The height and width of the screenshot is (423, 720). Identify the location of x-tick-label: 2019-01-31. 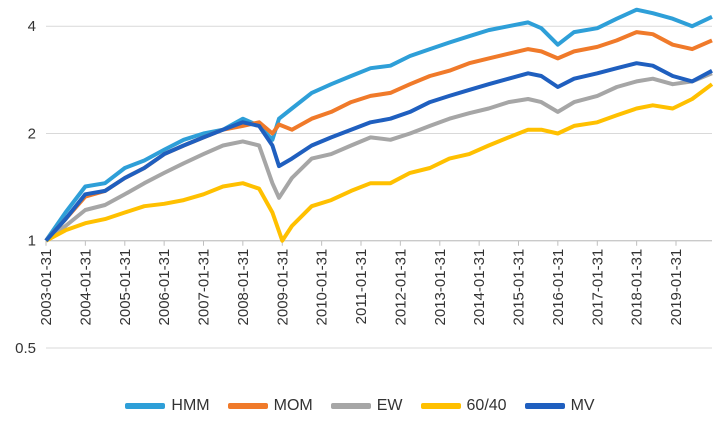
(676, 287).